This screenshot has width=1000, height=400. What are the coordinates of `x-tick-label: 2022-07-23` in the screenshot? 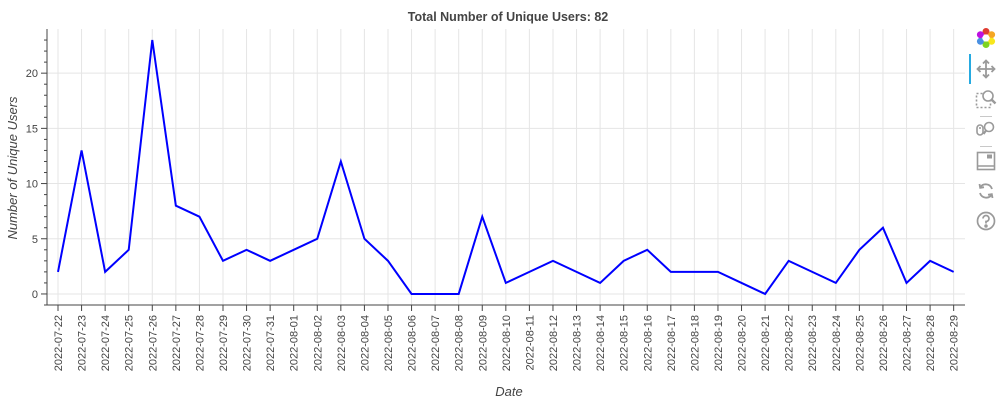 It's located at (83, 343).